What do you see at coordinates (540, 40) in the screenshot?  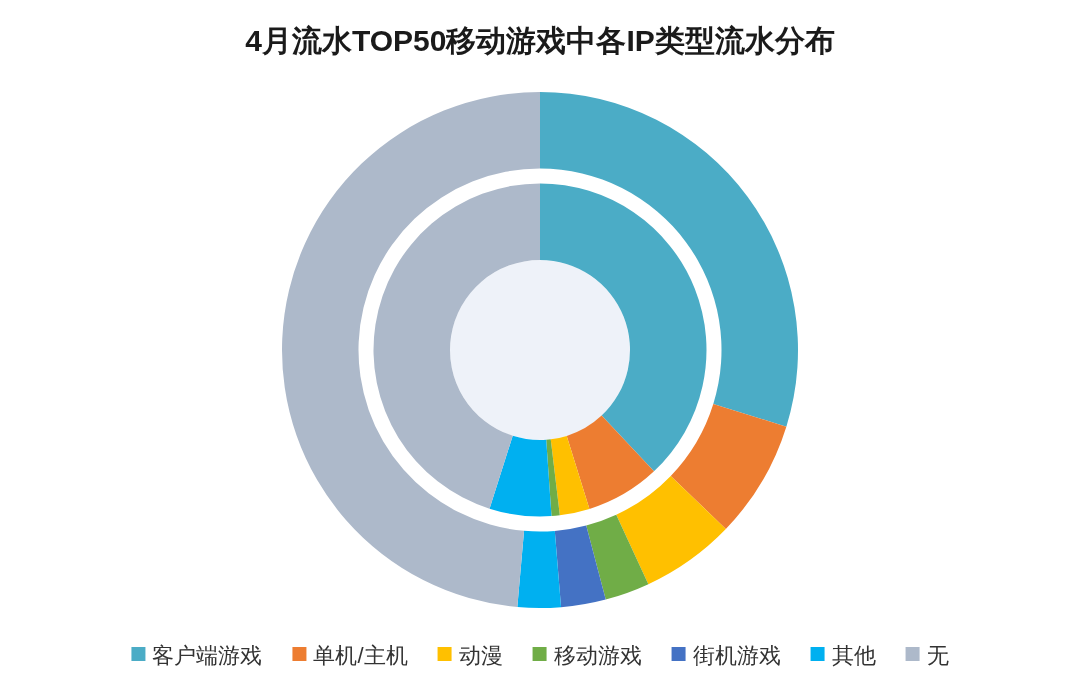 I see `title: 4月流水TOP50移动游戏中各IP类型流水分布` at bounding box center [540, 40].